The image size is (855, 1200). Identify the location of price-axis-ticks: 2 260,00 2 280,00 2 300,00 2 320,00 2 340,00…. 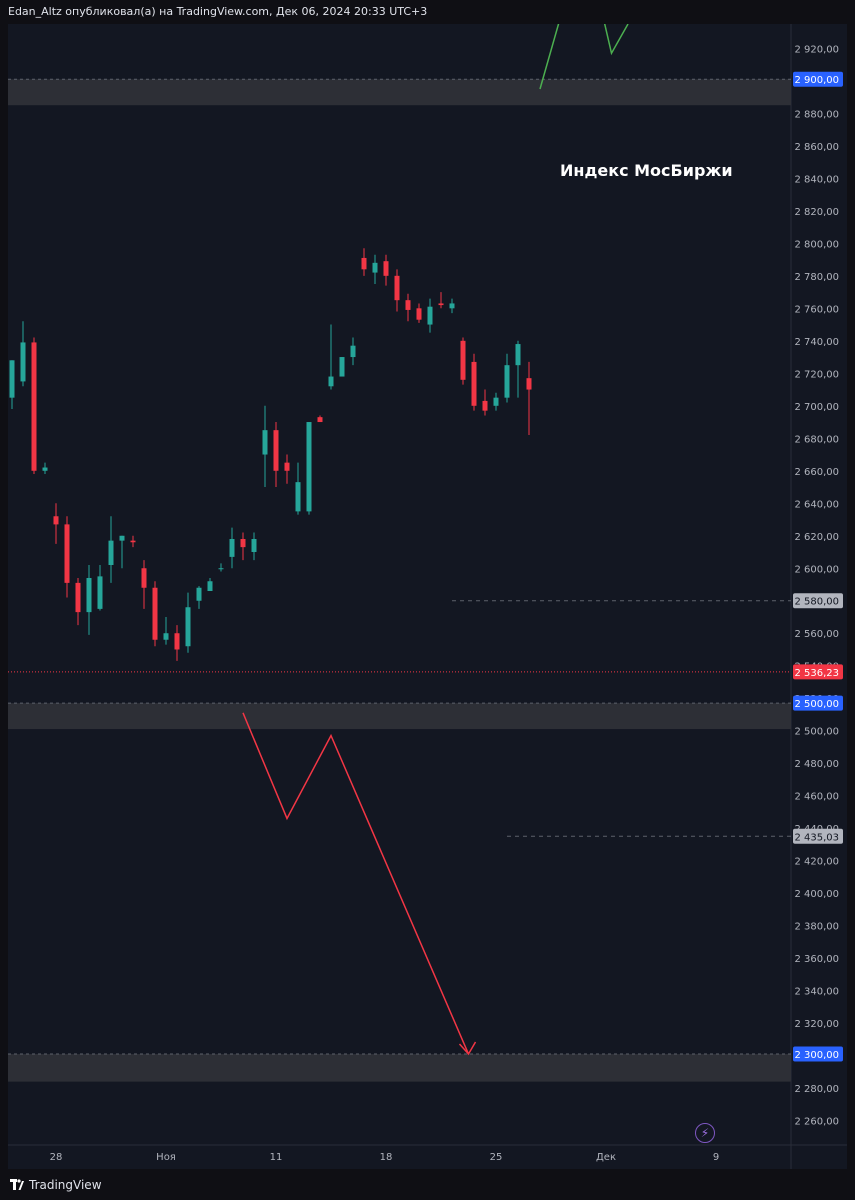
(816, 585).